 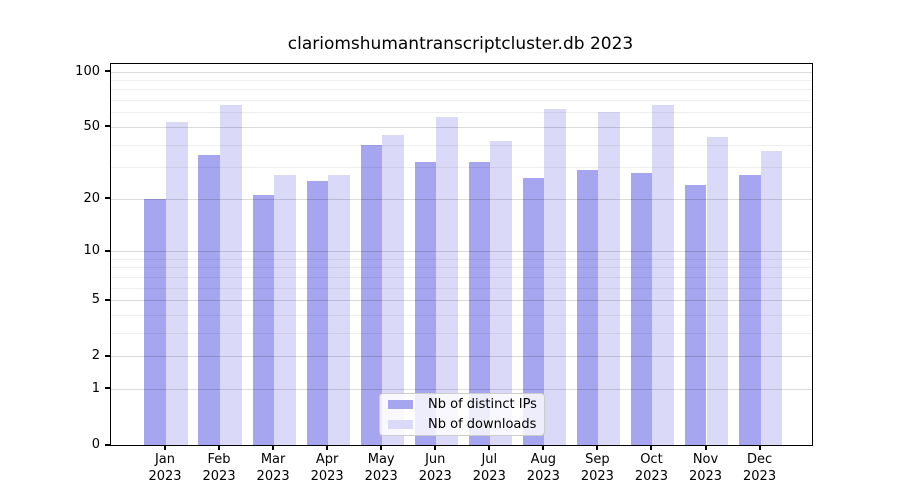 I want to click on bar-nb-of-distinct-ips-may, so click(x=371, y=294).